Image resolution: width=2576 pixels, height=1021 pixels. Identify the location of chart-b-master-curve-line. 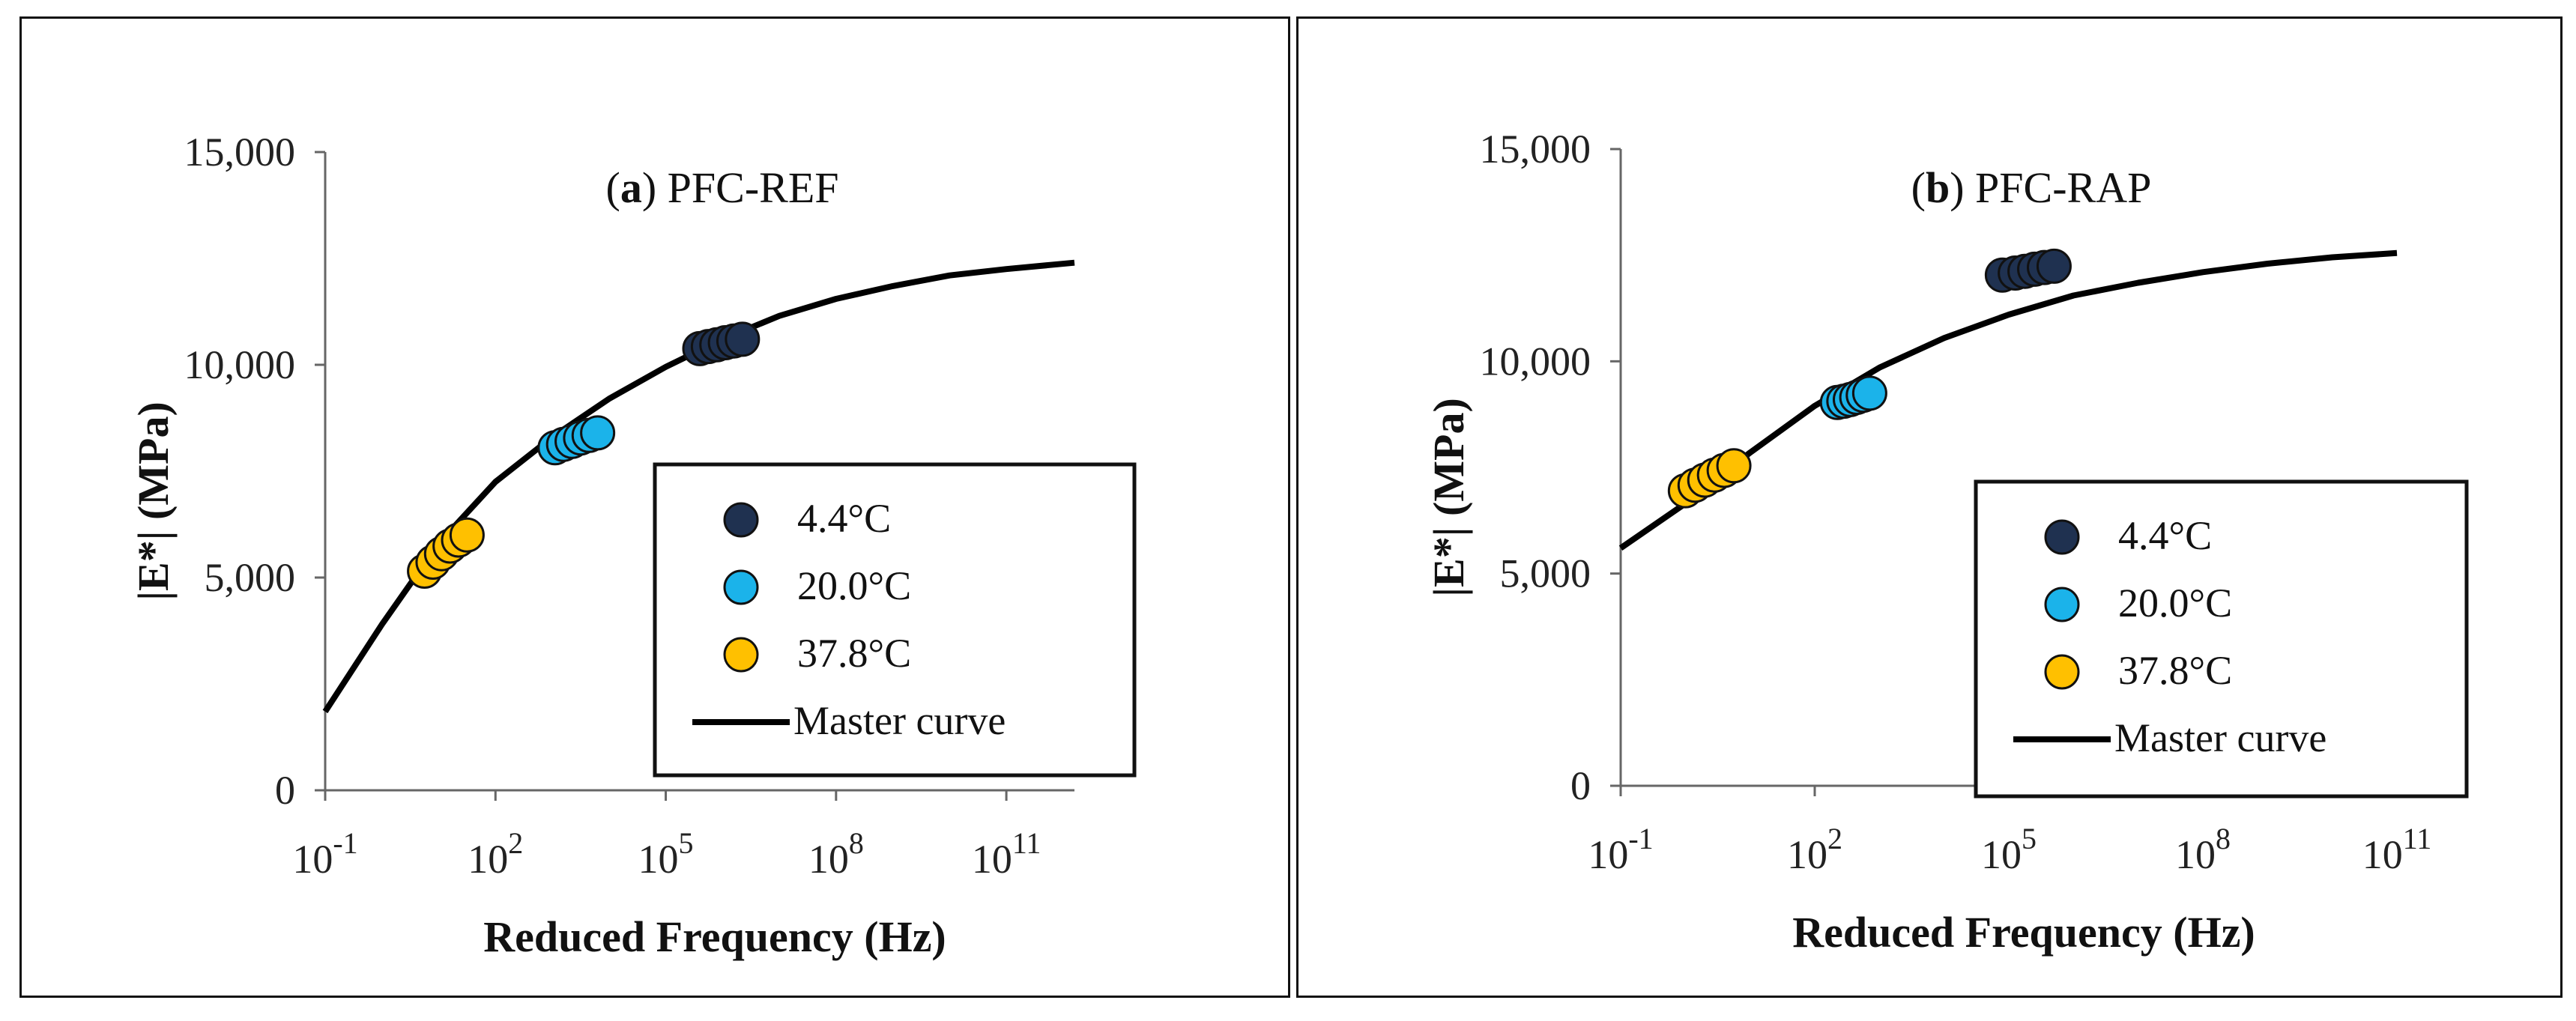
(2008, 400).